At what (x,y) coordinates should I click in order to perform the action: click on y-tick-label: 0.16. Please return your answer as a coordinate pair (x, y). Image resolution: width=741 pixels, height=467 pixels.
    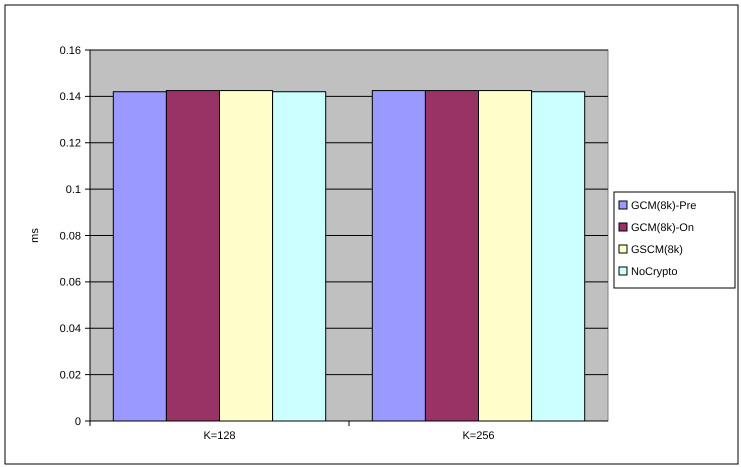
    Looking at the image, I should click on (70, 50).